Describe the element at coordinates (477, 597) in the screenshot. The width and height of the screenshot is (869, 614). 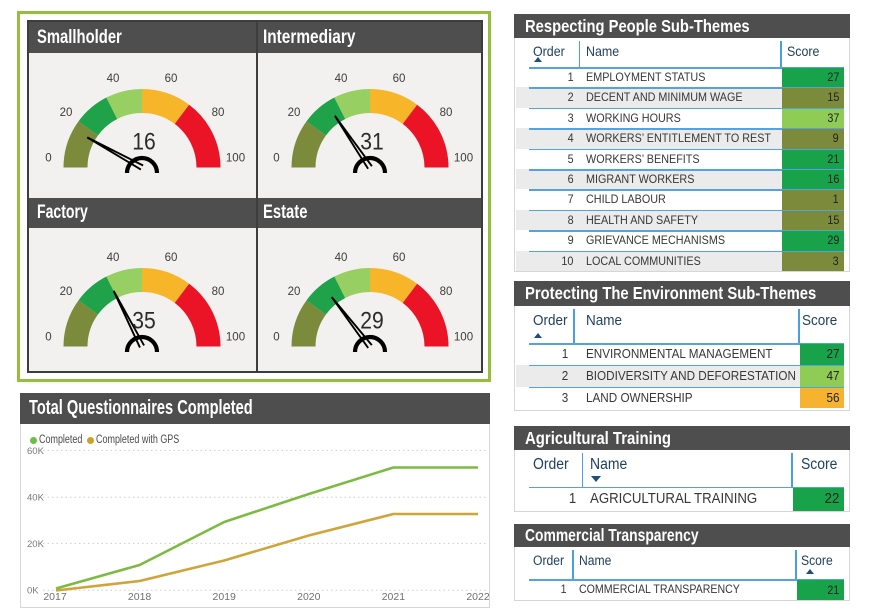
I see `svg-text: 2022` at that location.